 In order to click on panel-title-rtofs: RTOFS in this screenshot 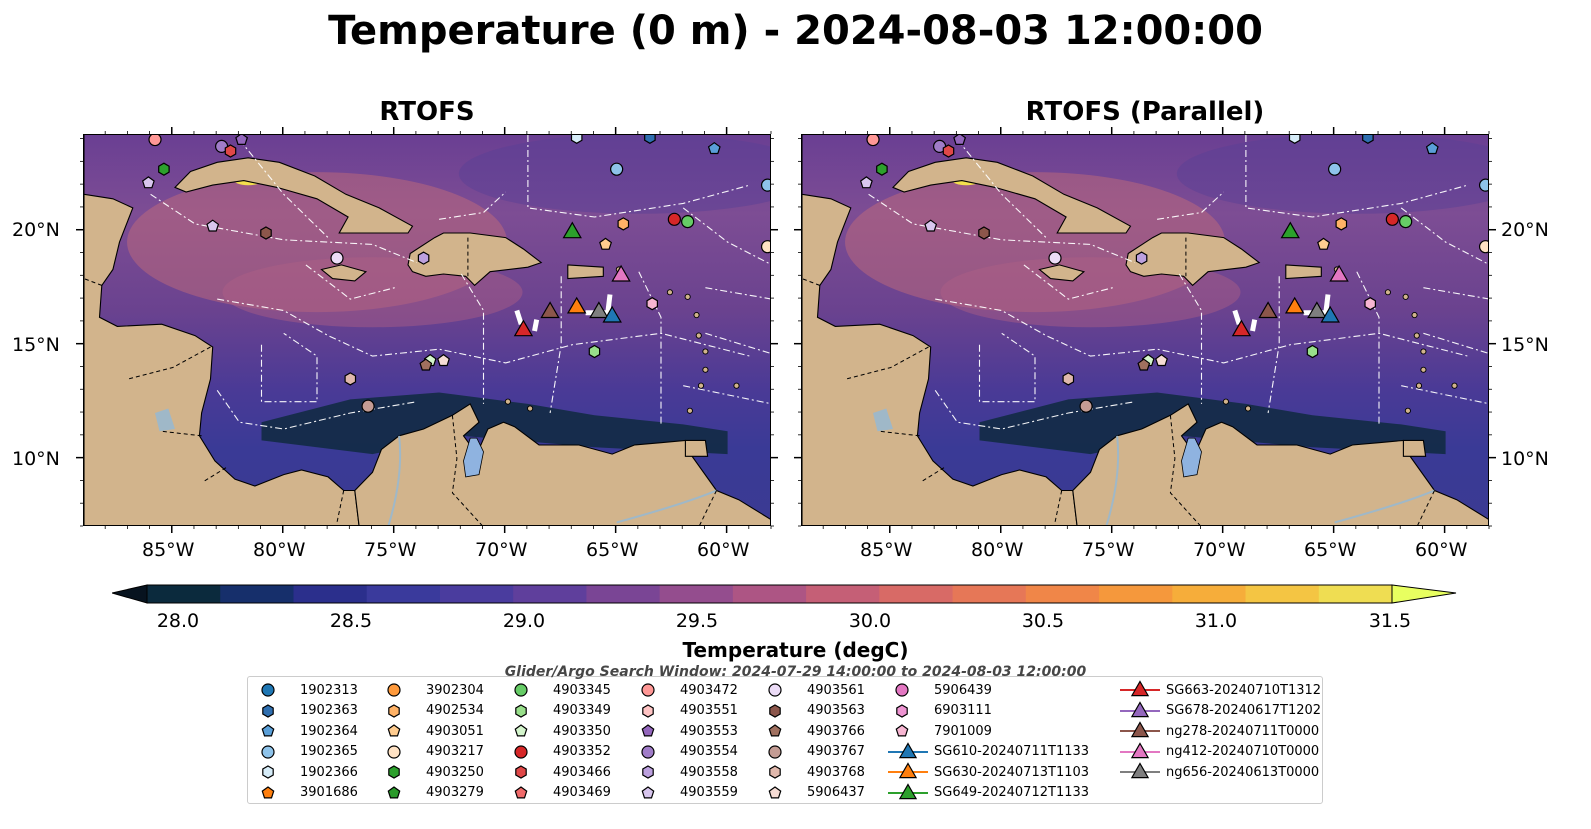, I will do `click(427, 112)`.